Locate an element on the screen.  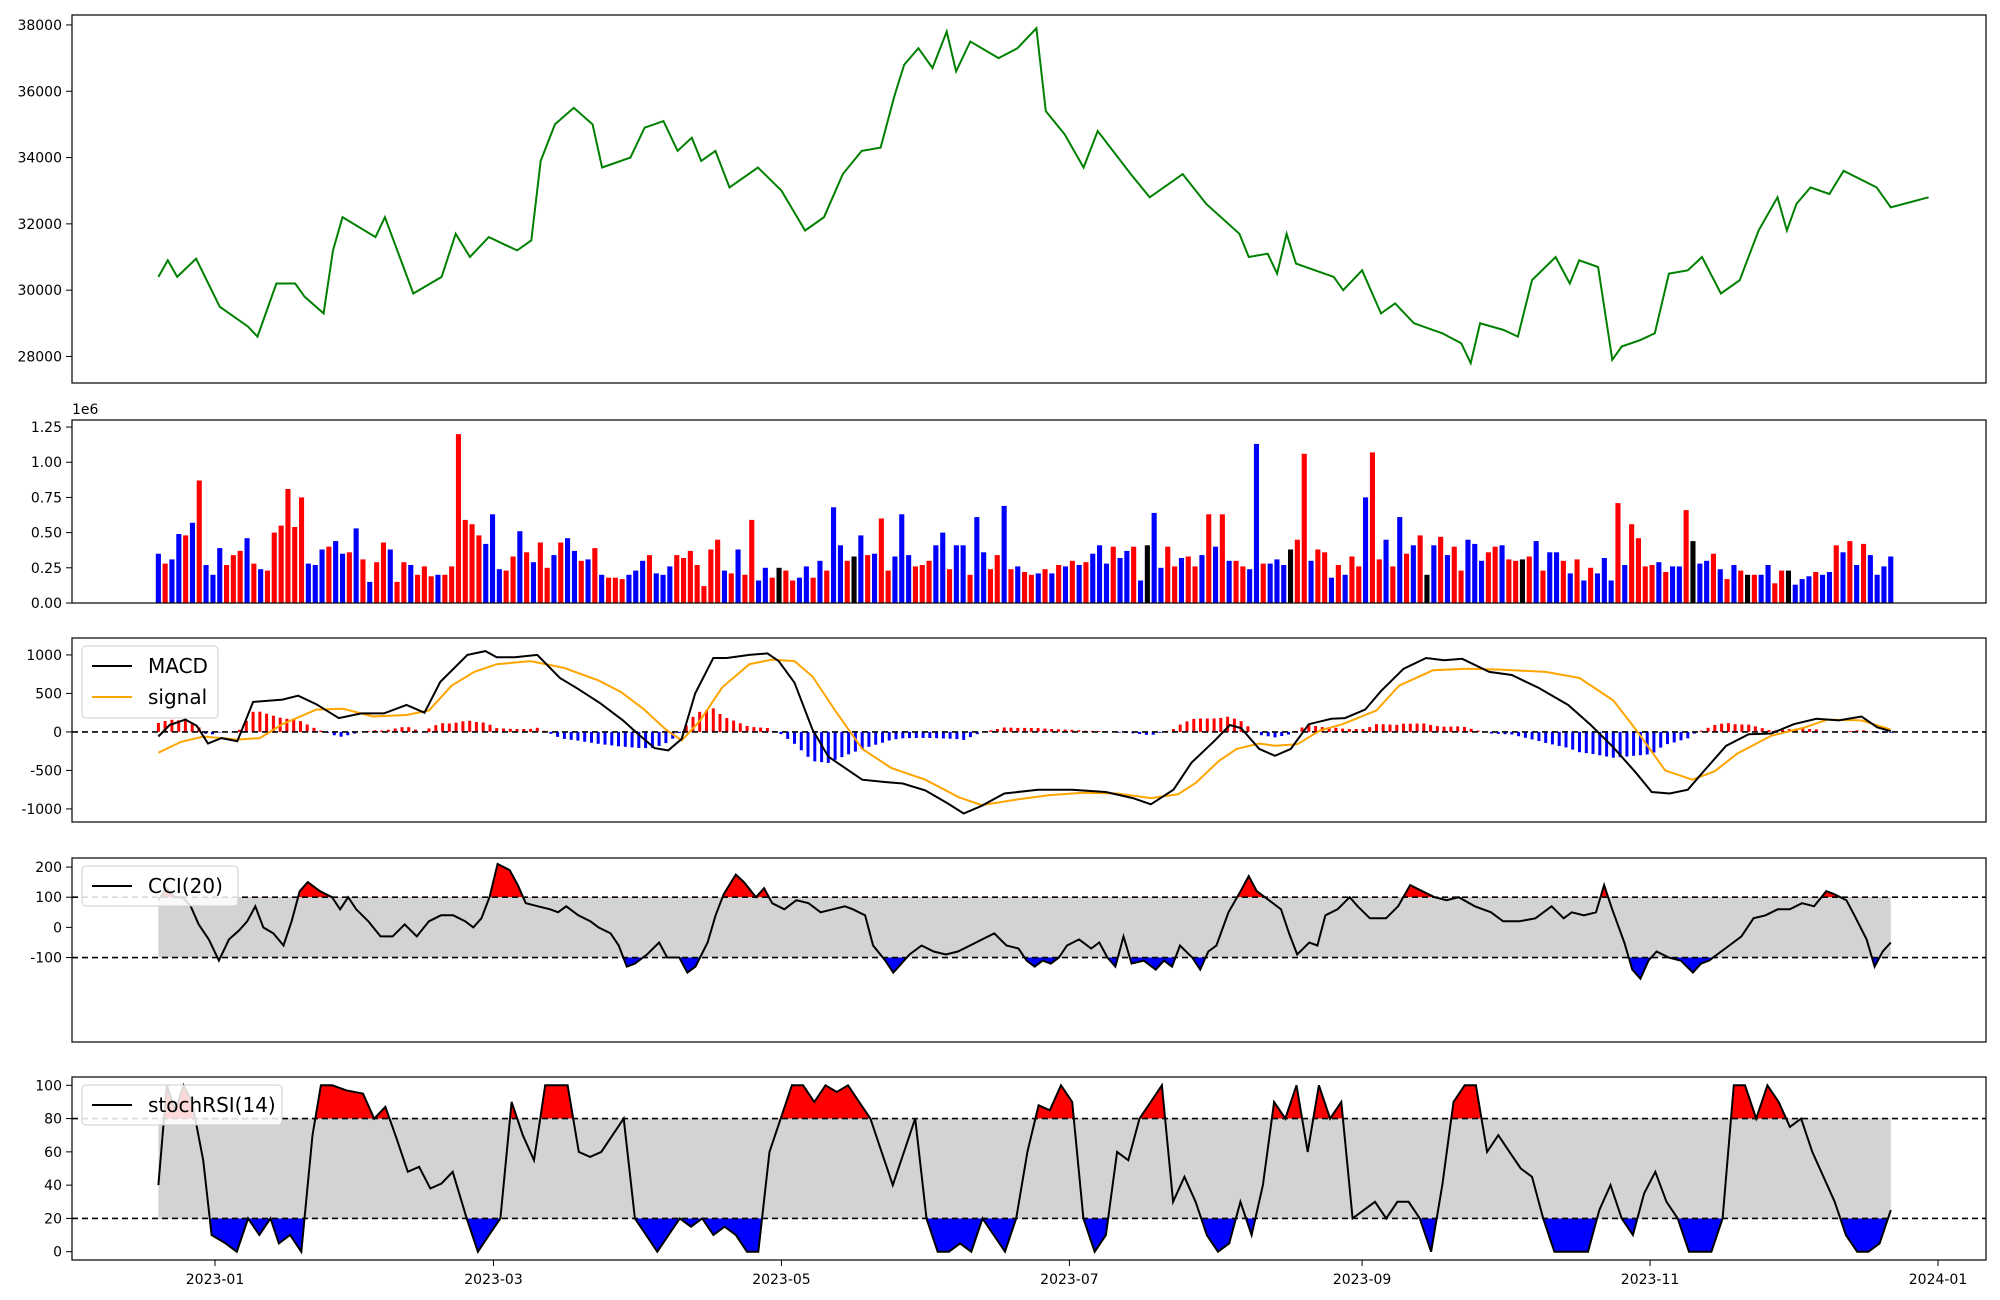
price-ytick-label: 32000 is located at coordinates (39, 225).